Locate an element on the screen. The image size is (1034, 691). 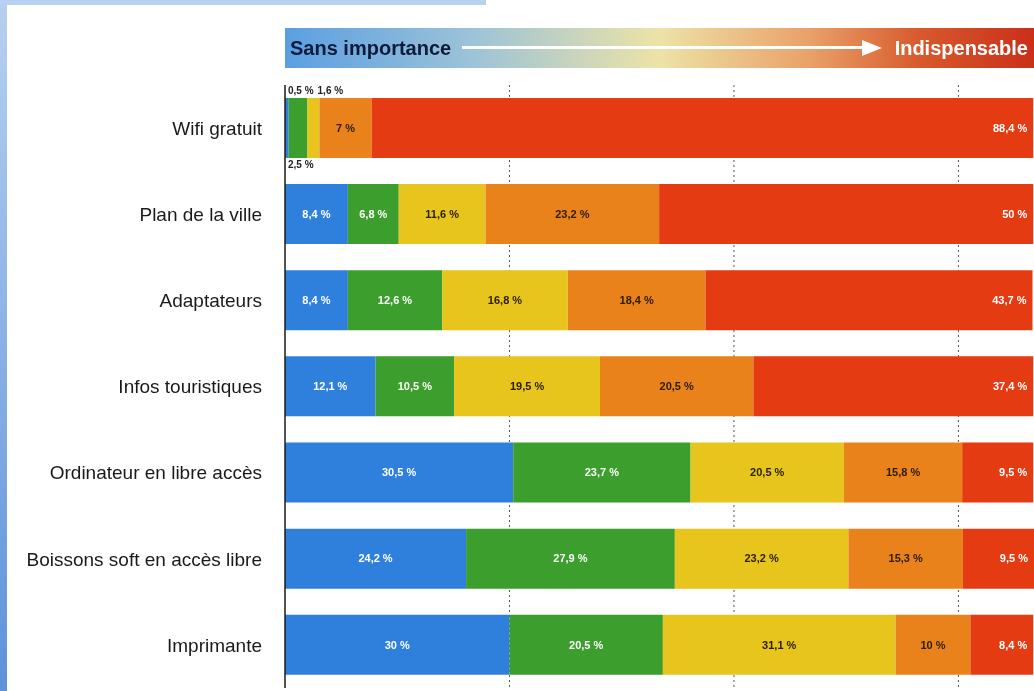
data-label: 15,8 % is located at coordinates (903, 472).